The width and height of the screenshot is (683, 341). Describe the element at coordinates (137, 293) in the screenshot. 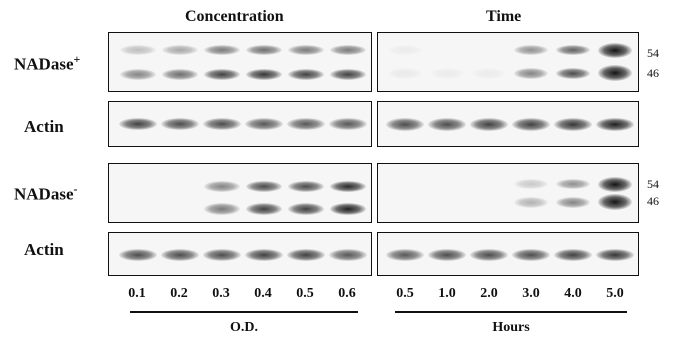

I see `tick-od-0.1: 0.1` at that location.